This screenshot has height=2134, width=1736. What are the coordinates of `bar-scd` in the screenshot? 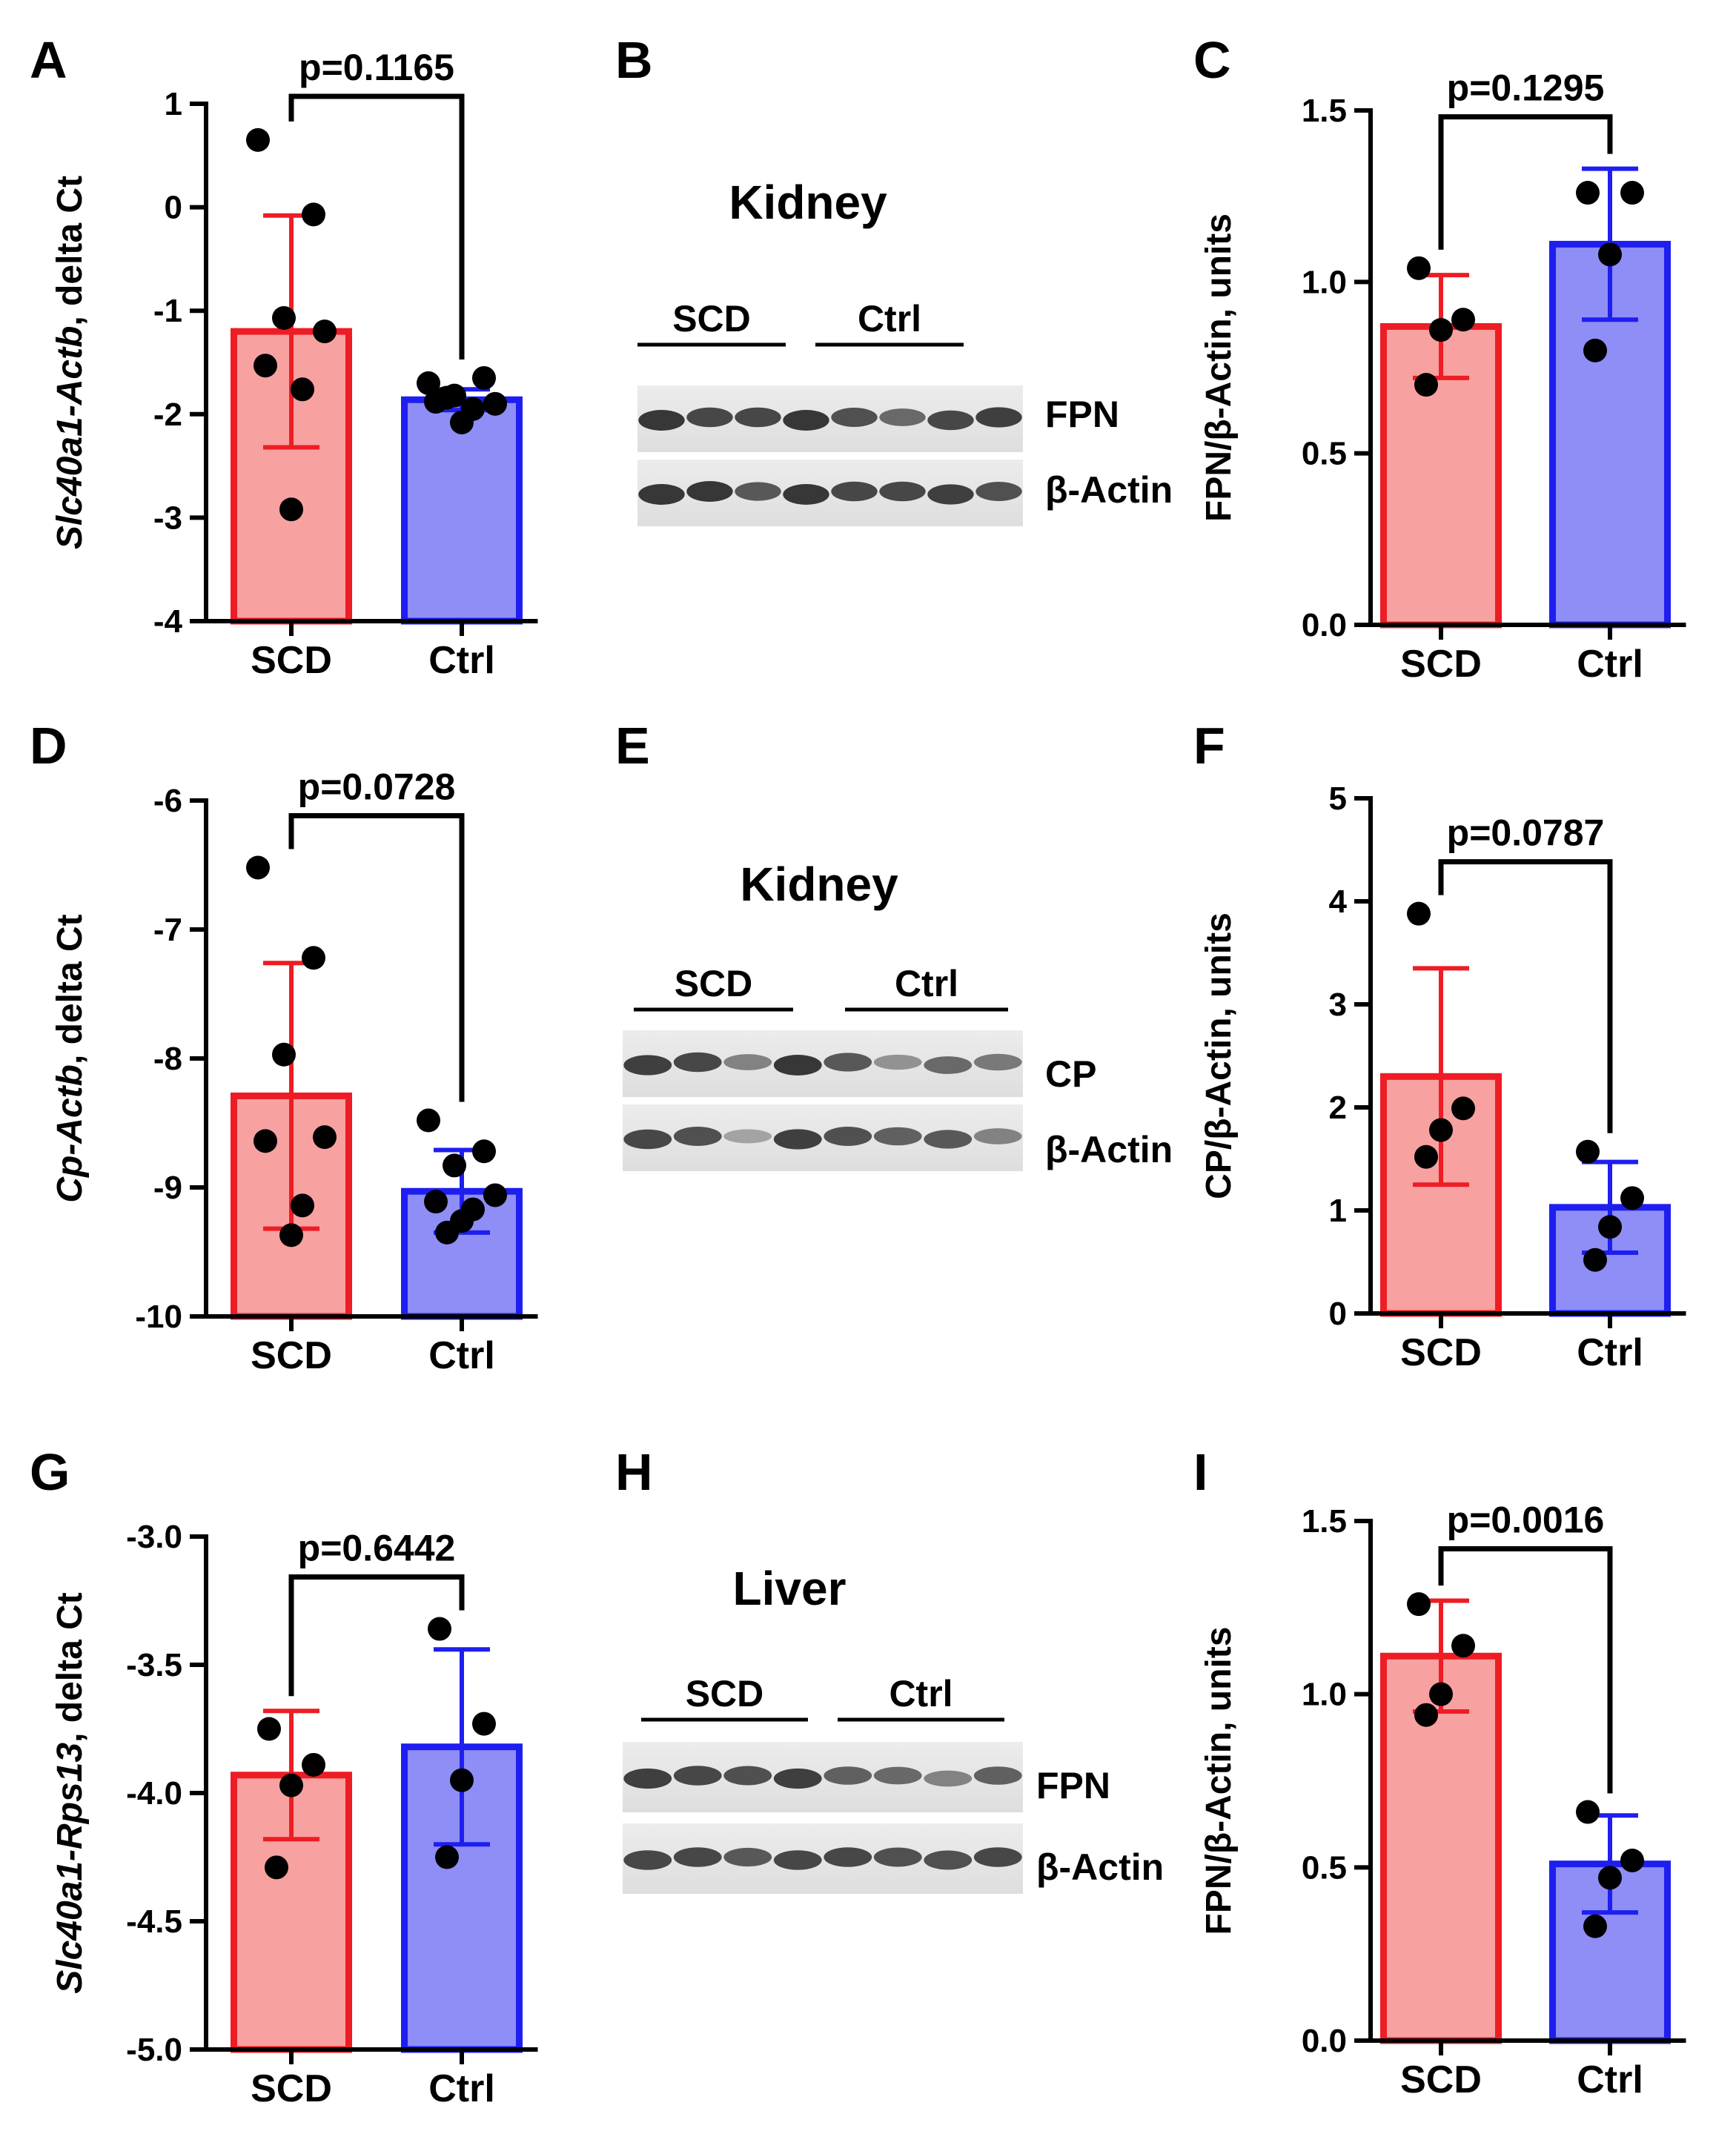 It's located at (1441, 1848).